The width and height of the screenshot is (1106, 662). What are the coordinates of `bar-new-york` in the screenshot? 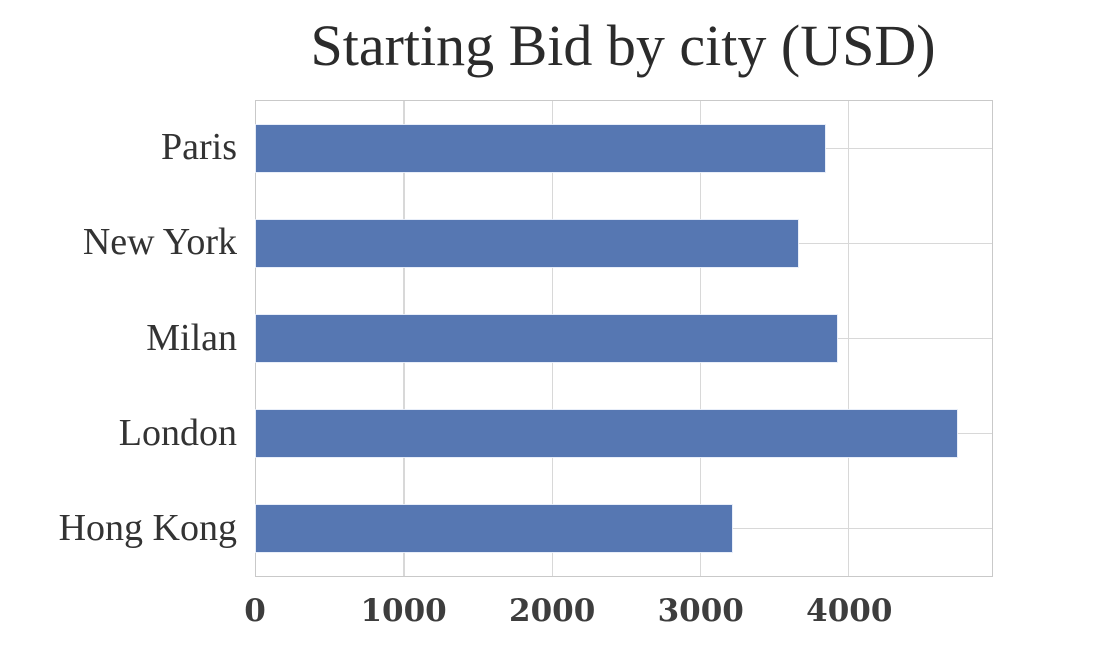 It's located at (527, 243).